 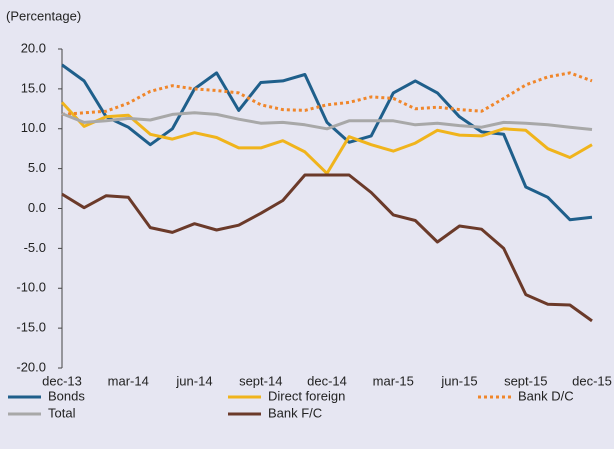 I want to click on legend-label: Bank F/C, so click(x=295, y=412).